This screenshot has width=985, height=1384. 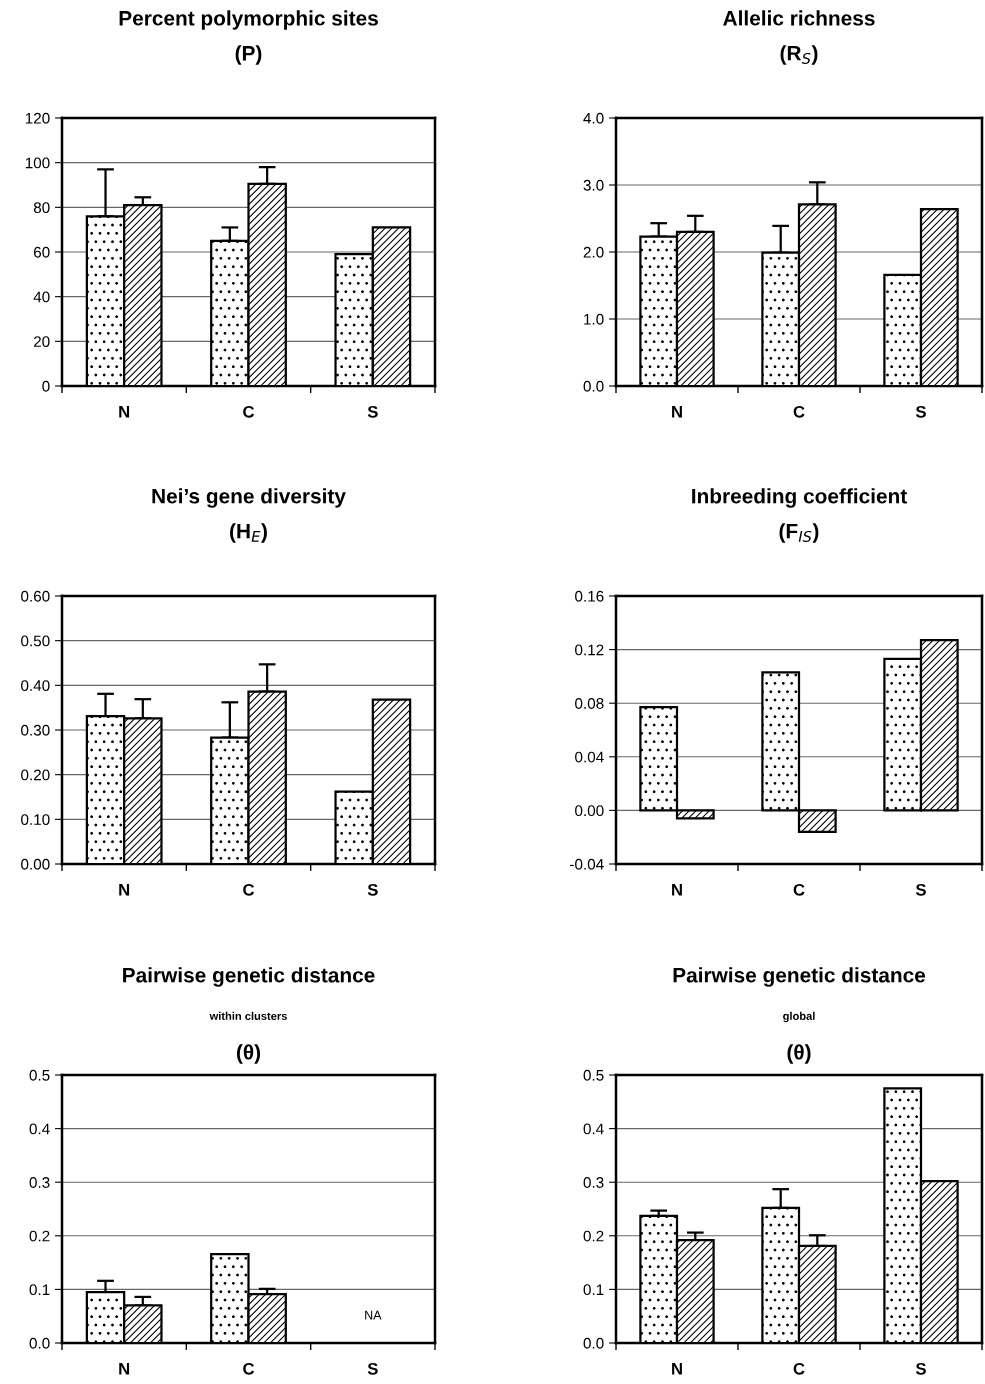 What do you see at coordinates (593, 118) in the screenshot?
I see `y-tick-label: 4.0` at bounding box center [593, 118].